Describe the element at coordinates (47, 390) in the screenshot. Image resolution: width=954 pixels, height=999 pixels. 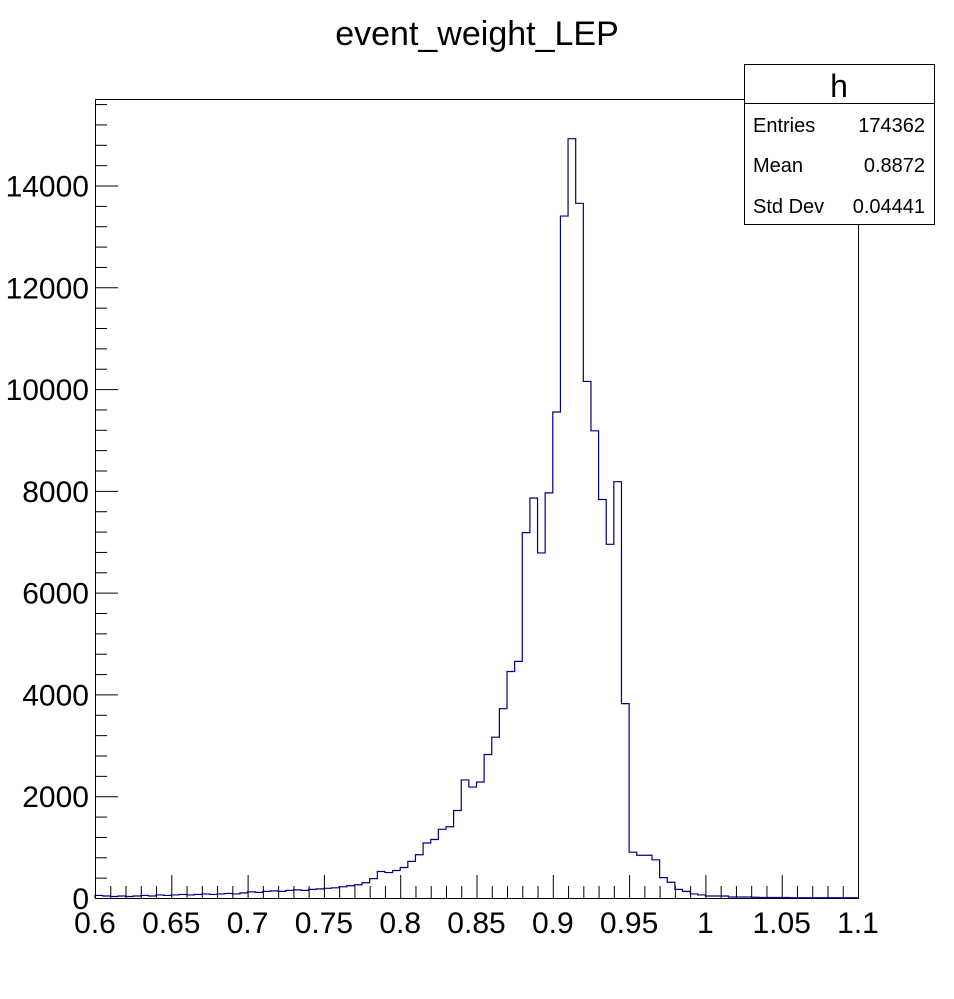
I see `y-tick-label: 10000` at that location.